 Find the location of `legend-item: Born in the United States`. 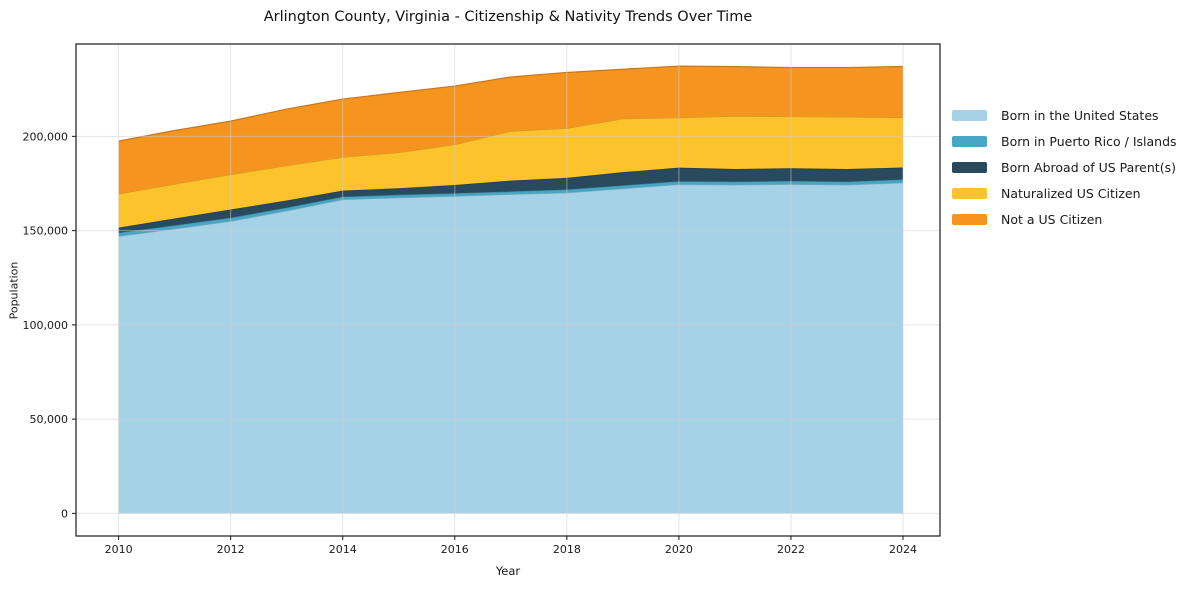

legend-item: Born in the United States is located at coordinates (1064, 115).